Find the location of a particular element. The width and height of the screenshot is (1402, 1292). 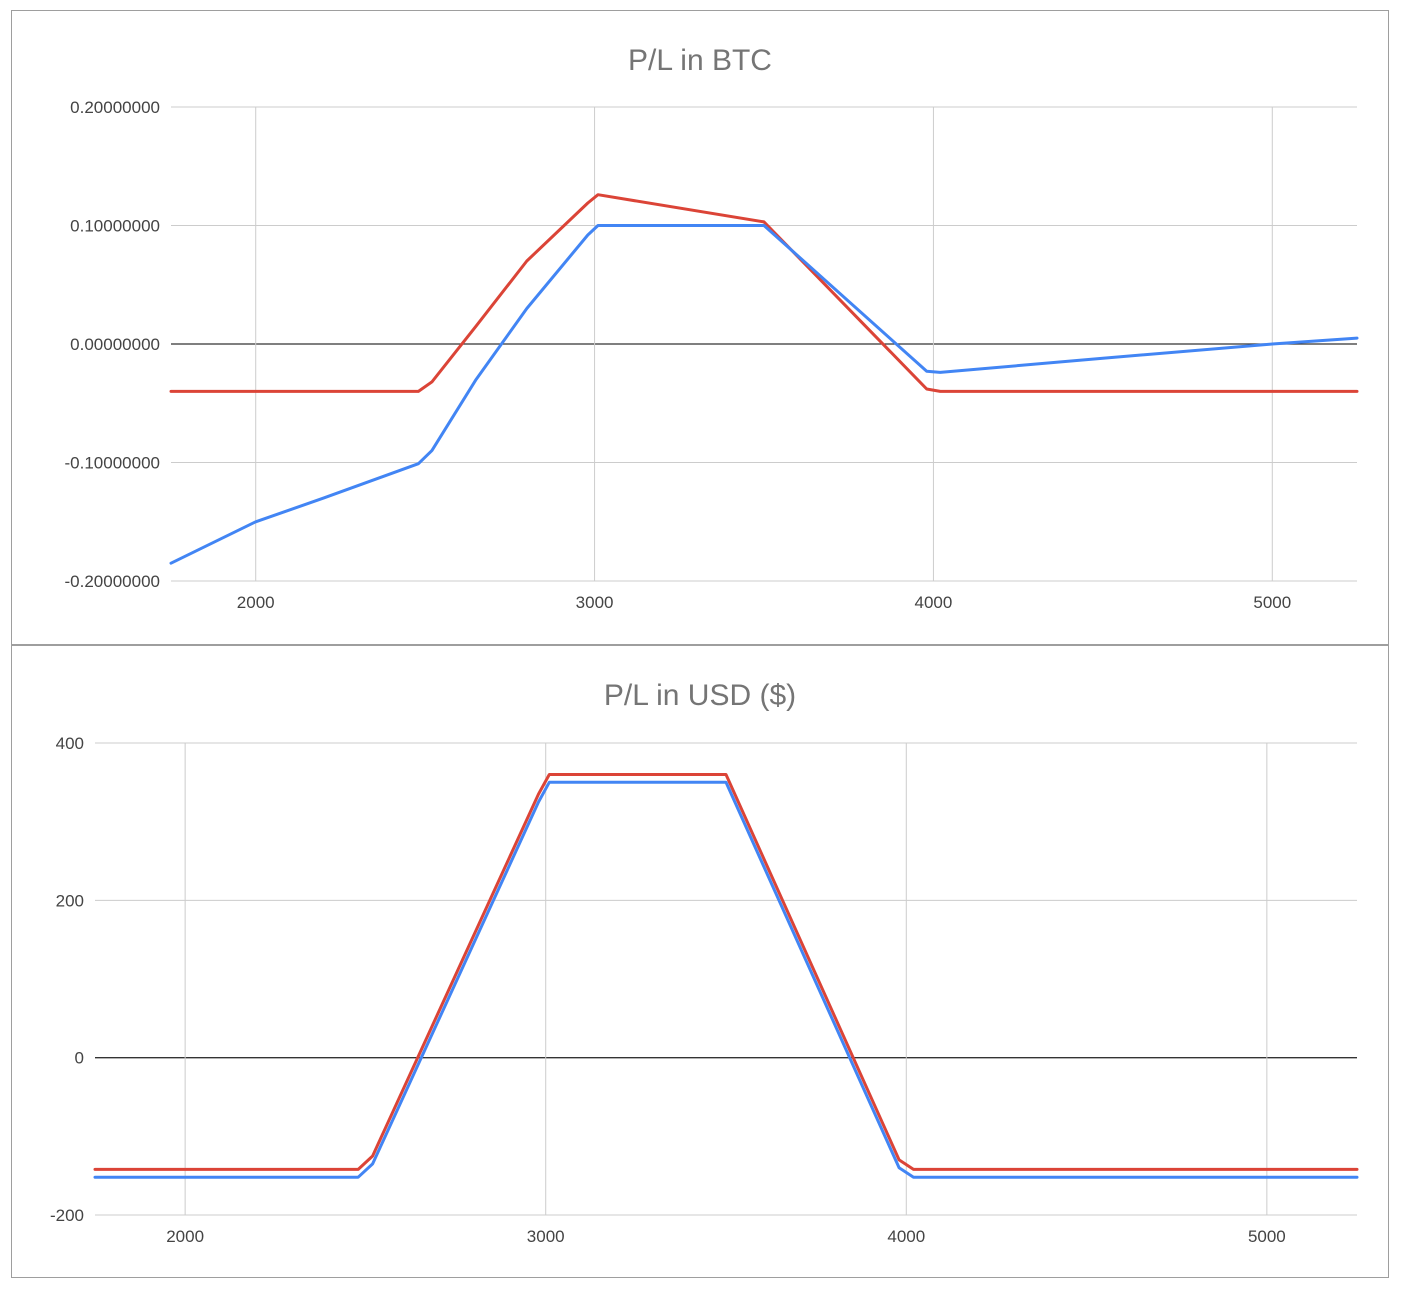

chart1-x-tick-label: 4000 is located at coordinates (934, 602).